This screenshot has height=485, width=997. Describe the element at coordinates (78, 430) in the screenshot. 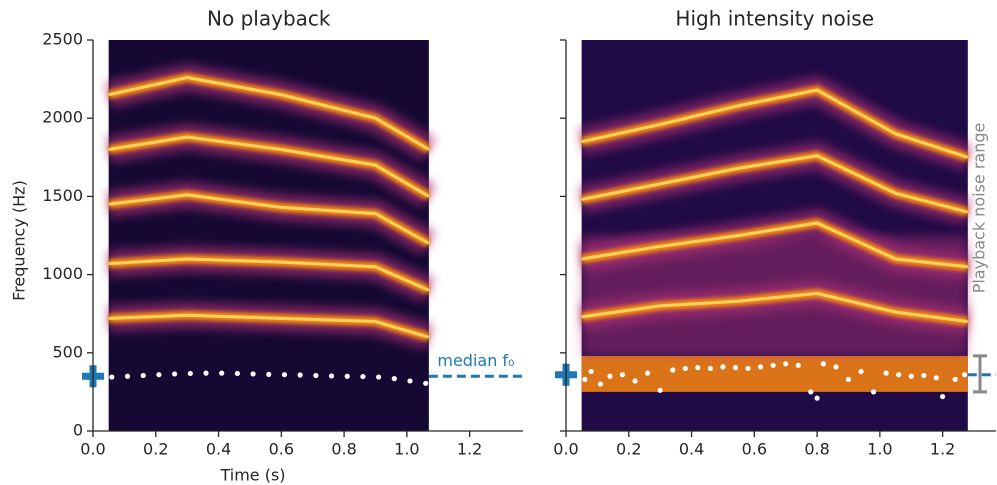

I see `y-tick-label: 0` at that location.